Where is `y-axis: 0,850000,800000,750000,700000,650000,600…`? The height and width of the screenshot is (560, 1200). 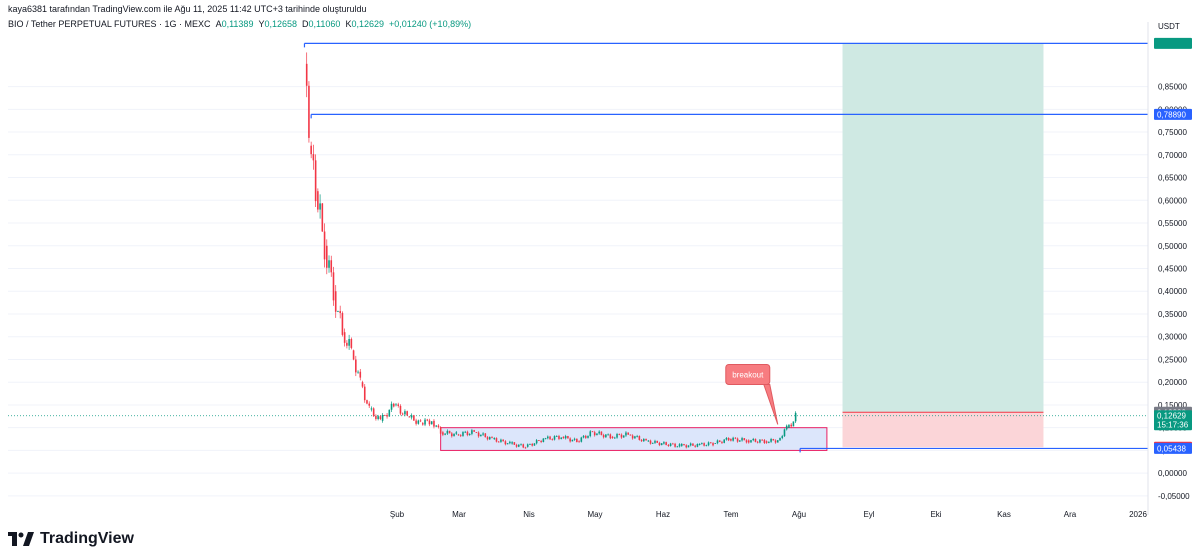 y-axis: 0,850000,800000,750000,700000,650000,600… is located at coordinates (1168, 268).